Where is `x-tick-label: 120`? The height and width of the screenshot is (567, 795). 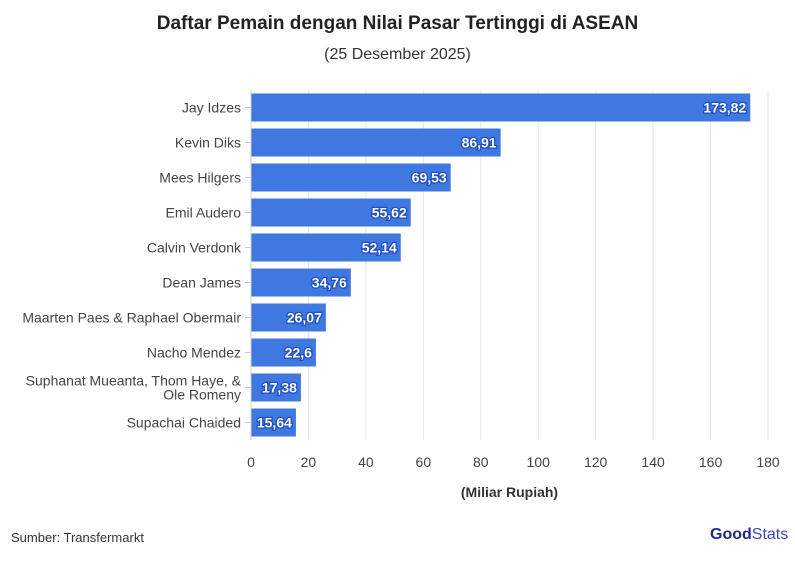
x-tick-label: 120 is located at coordinates (596, 462).